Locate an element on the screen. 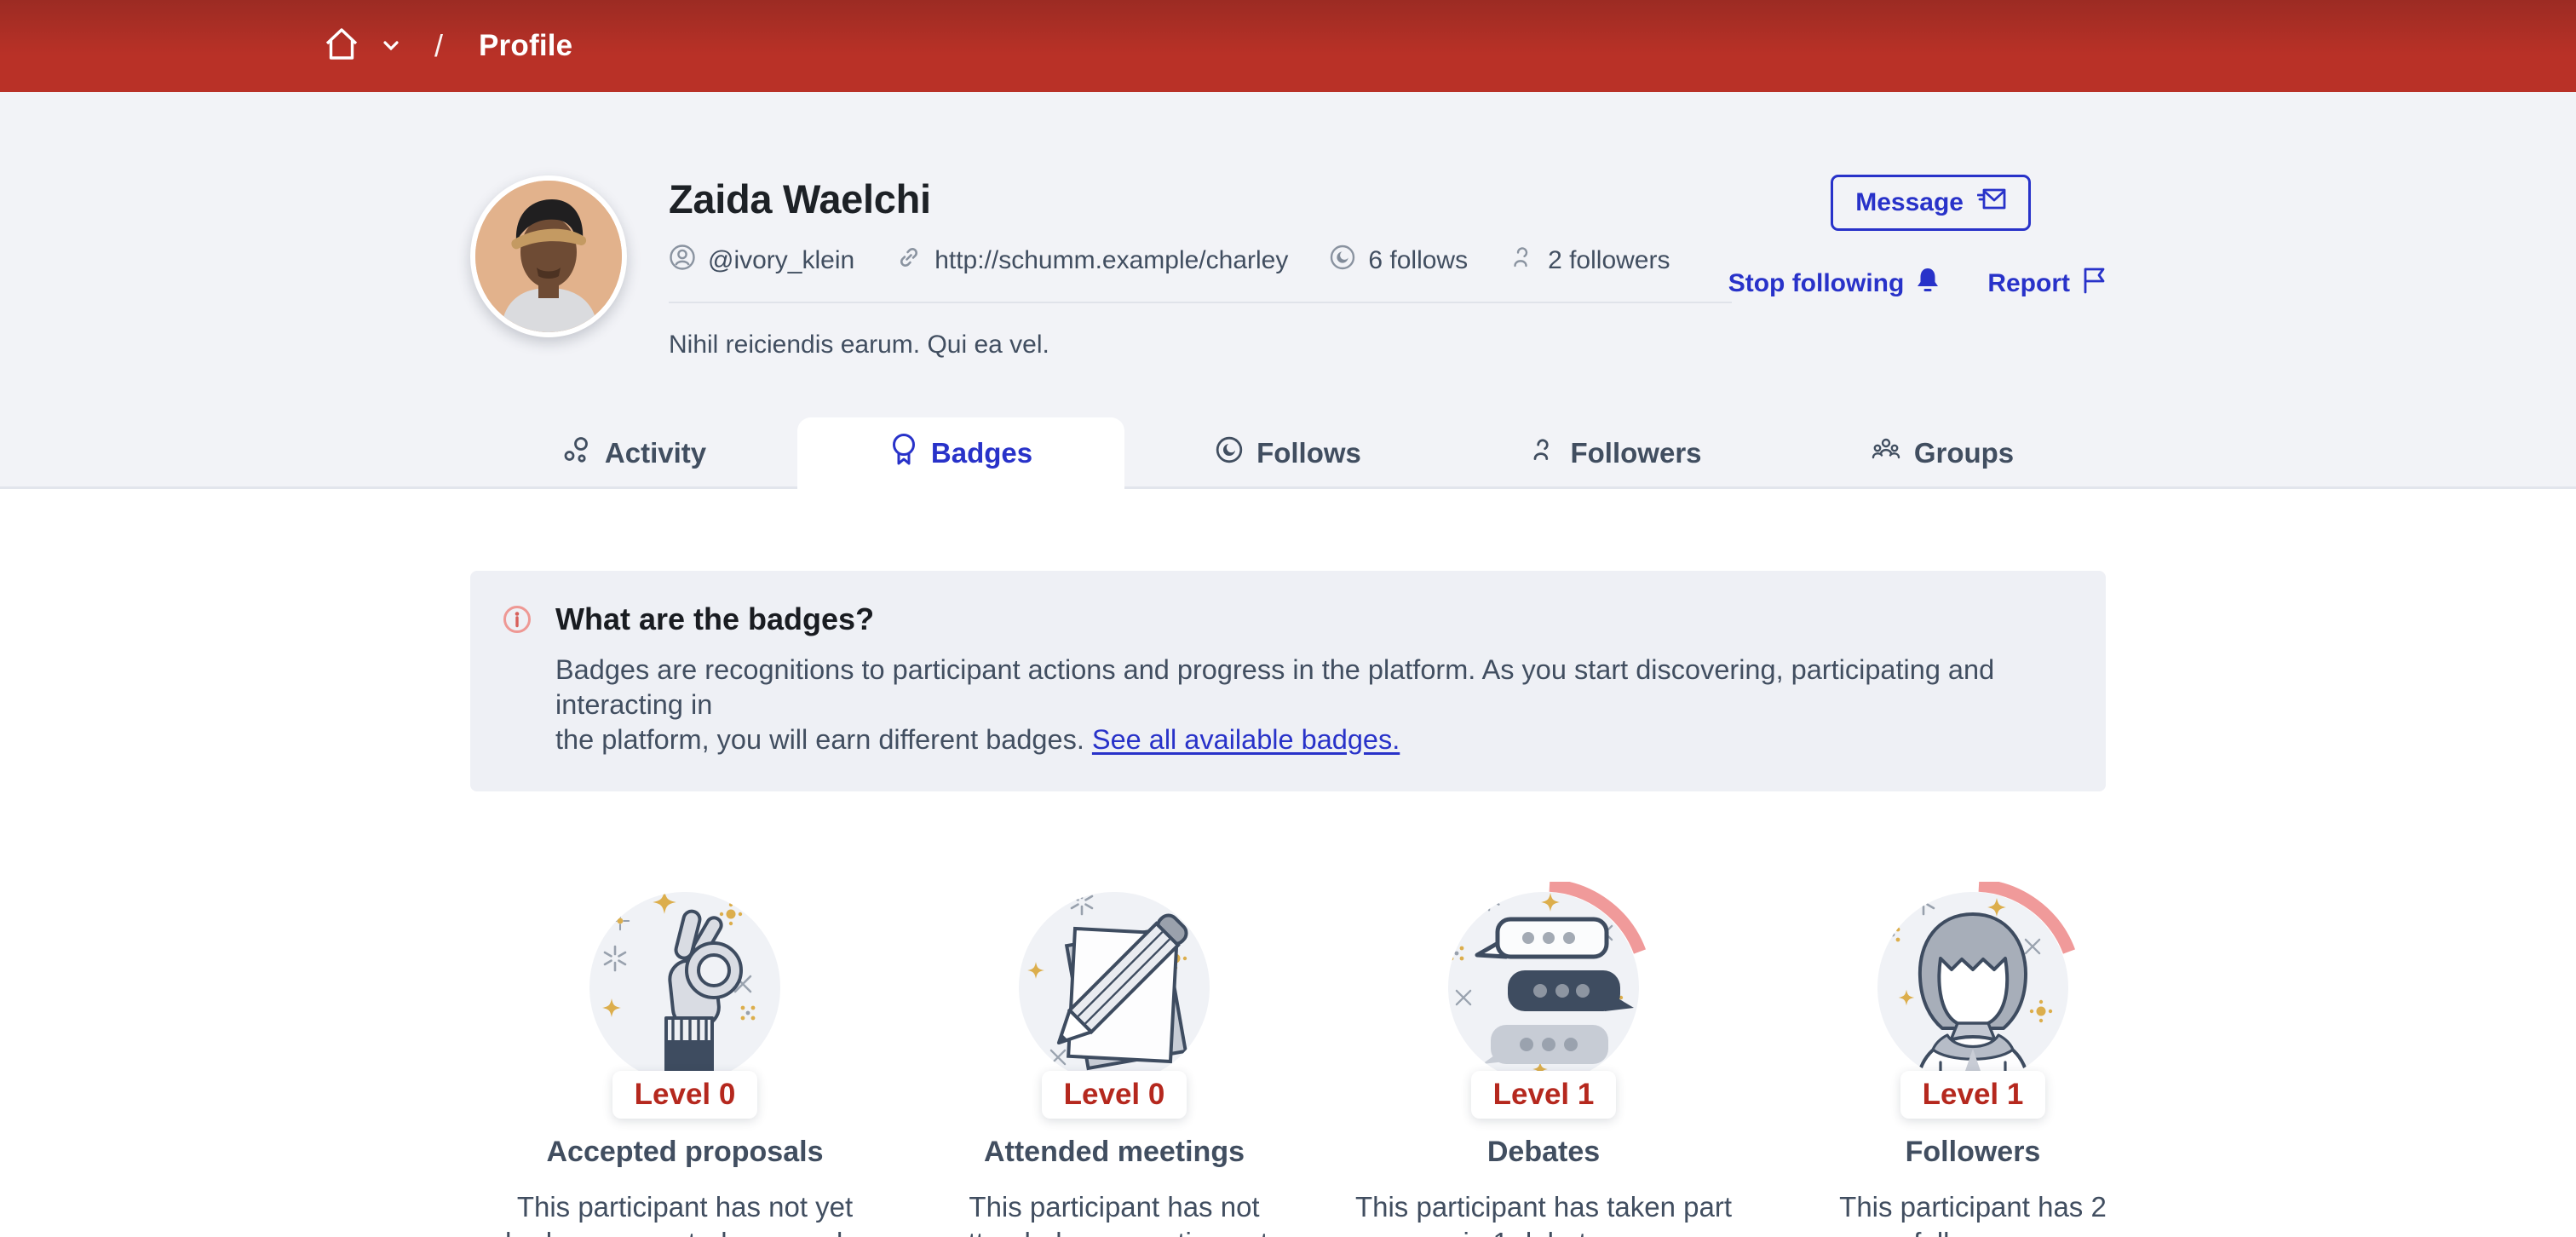 Image resolution: width=2576 pixels, height=1237 pixels. chevron-down-icon is located at coordinates (391, 46).